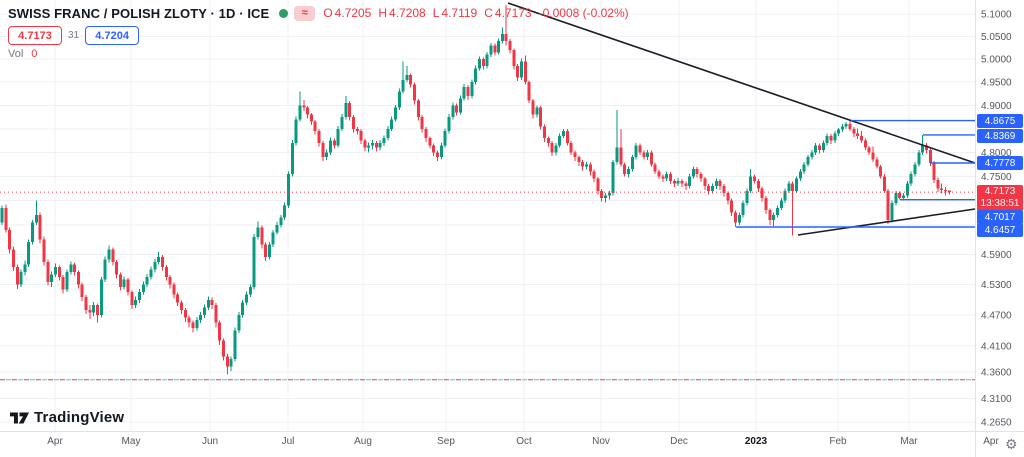 Image resolution: width=1024 pixels, height=457 pixels. Describe the element at coordinates (1000, 136) in the screenshot. I see `price-line-label-4.8369: 4.8369` at that location.